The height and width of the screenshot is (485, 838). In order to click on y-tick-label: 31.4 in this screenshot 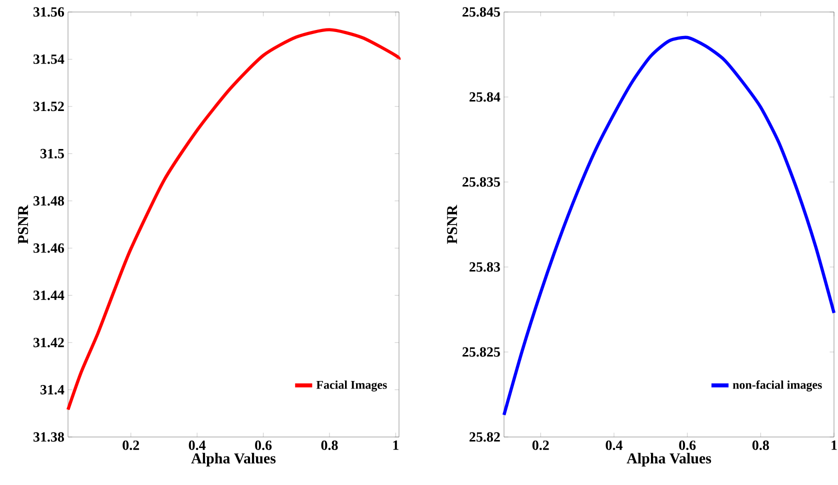, I will do `click(52, 390)`.